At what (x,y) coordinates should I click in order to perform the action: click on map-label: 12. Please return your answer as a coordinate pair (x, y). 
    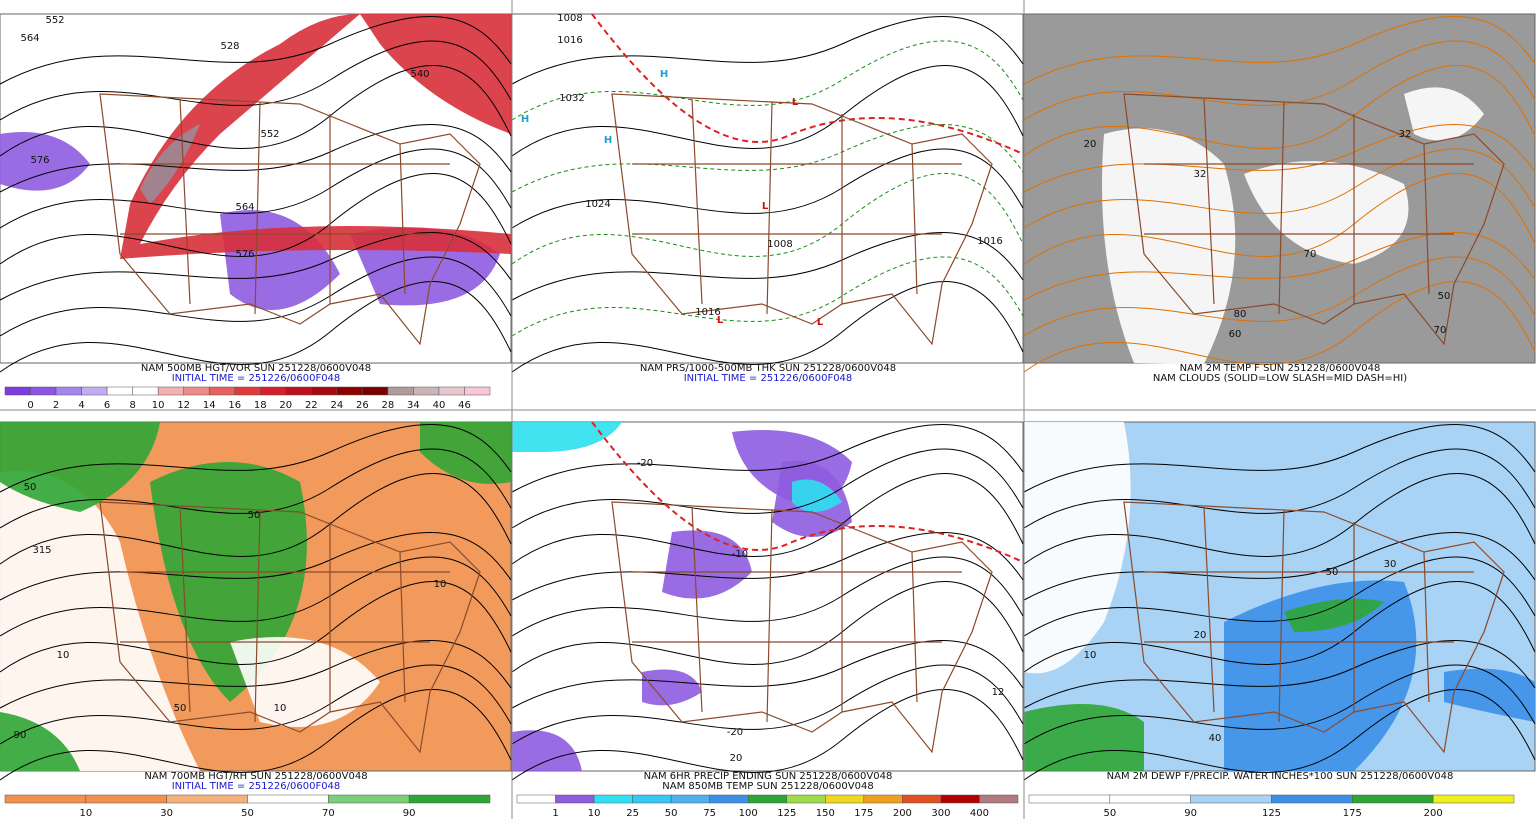
    Looking at the image, I should click on (998, 692).